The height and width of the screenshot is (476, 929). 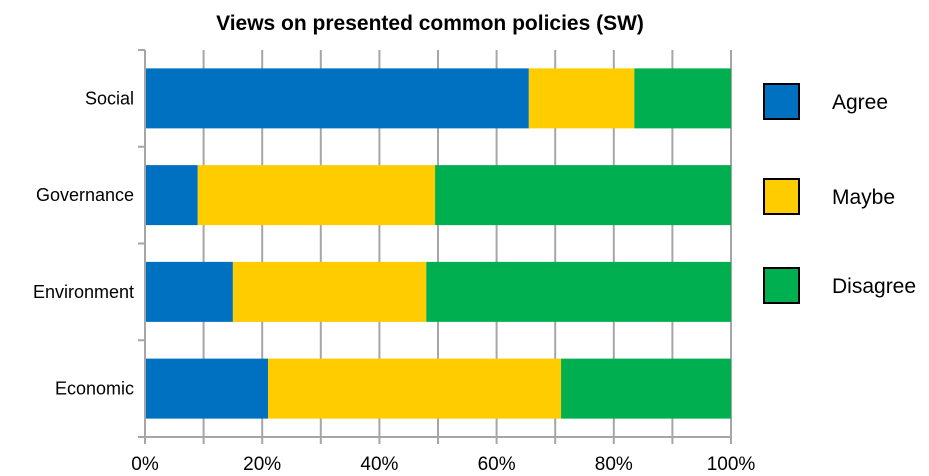 What do you see at coordinates (497, 464) in the screenshot?
I see `x-tick-label: 60%` at bounding box center [497, 464].